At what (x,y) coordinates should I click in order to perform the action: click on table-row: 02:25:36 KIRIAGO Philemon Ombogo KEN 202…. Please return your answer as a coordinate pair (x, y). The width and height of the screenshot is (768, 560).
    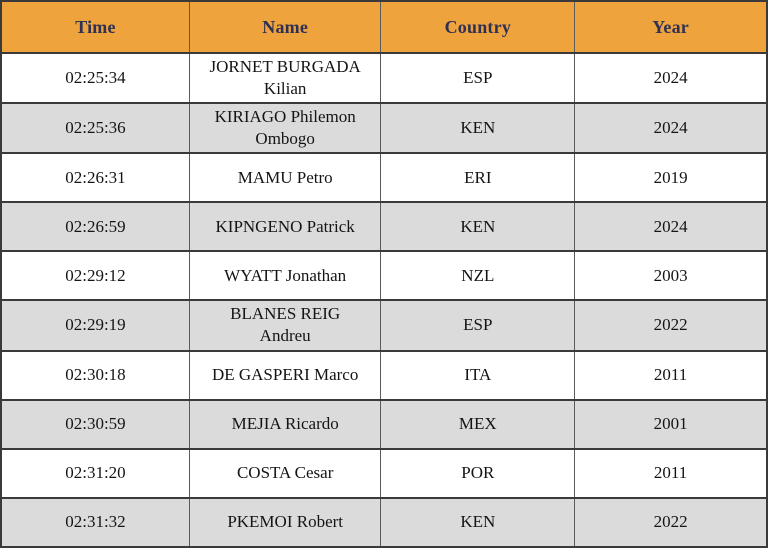
    Looking at the image, I should click on (384, 128).